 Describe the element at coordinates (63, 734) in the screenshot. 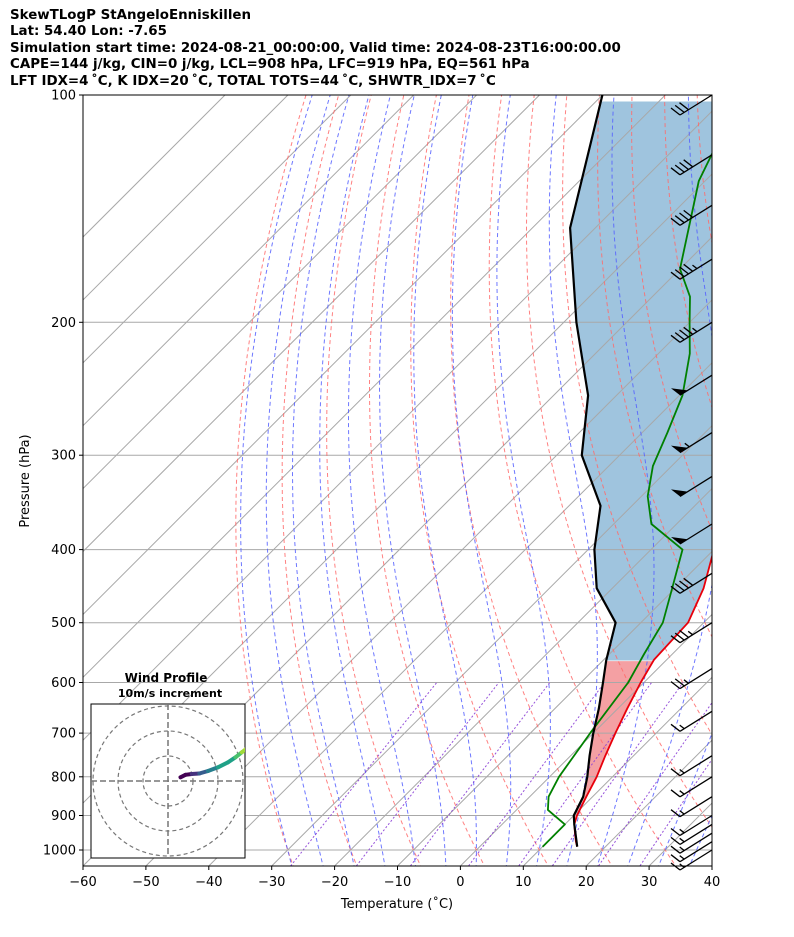

I see `y-tick-label: 700` at that location.